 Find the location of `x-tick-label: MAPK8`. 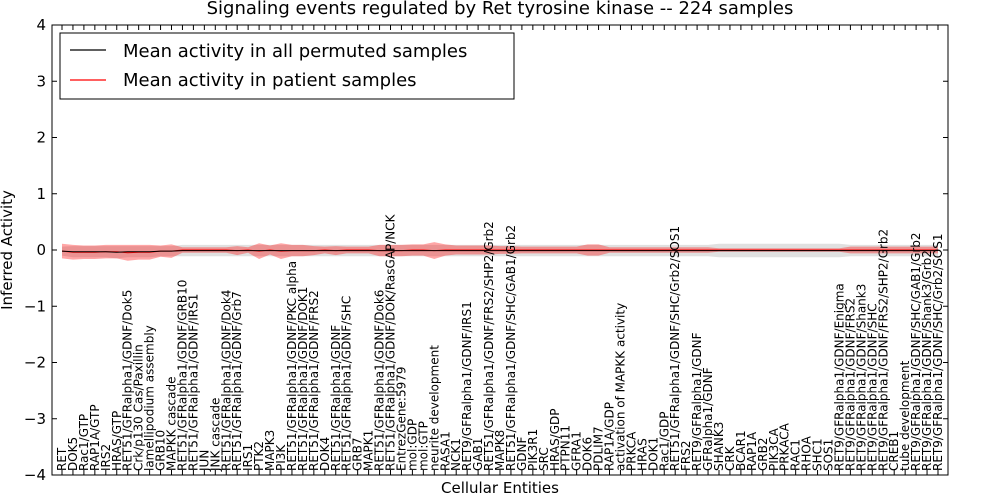

x-tick-label: MAPK8 is located at coordinates (500, 450).